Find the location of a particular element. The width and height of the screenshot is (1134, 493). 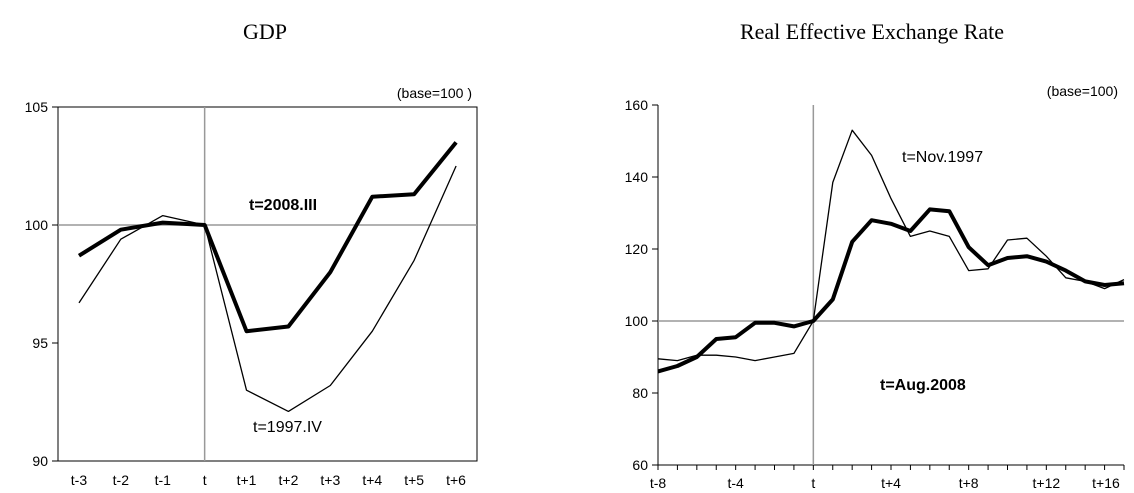

x-tick-label: t-3 is located at coordinates (79, 480).